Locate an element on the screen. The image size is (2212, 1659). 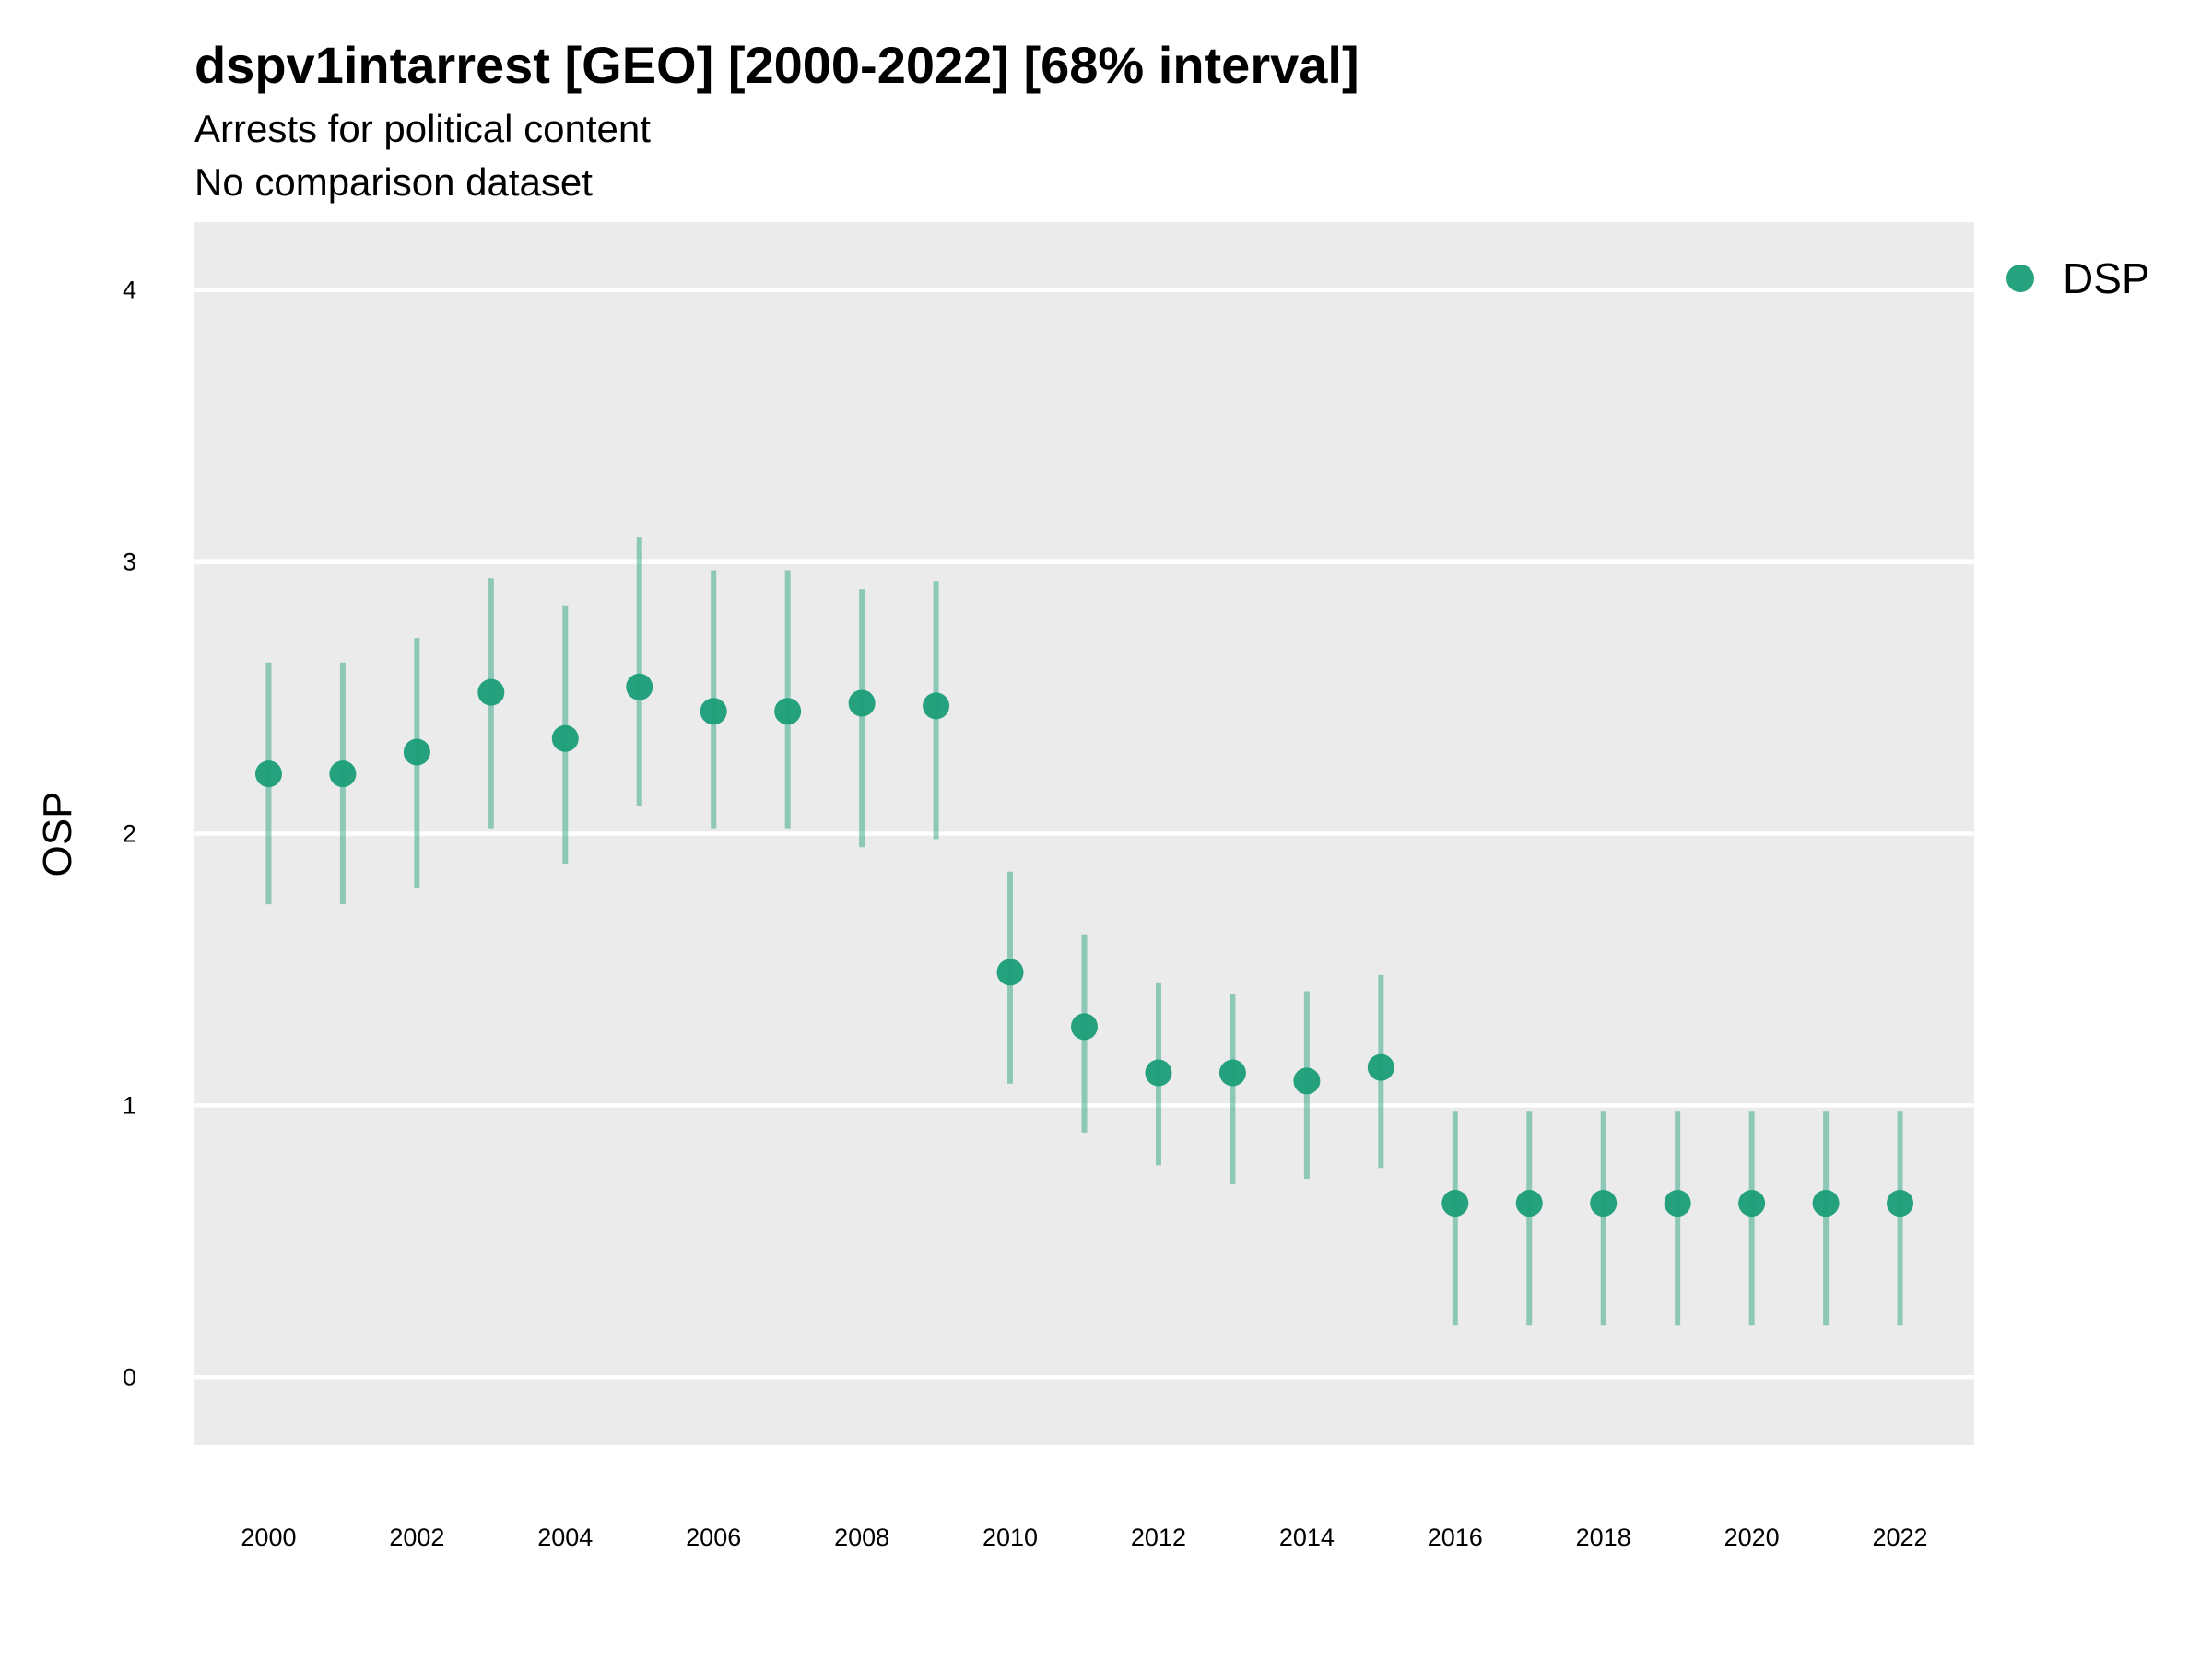
y-axis-title: OSP is located at coordinates (57, 834).